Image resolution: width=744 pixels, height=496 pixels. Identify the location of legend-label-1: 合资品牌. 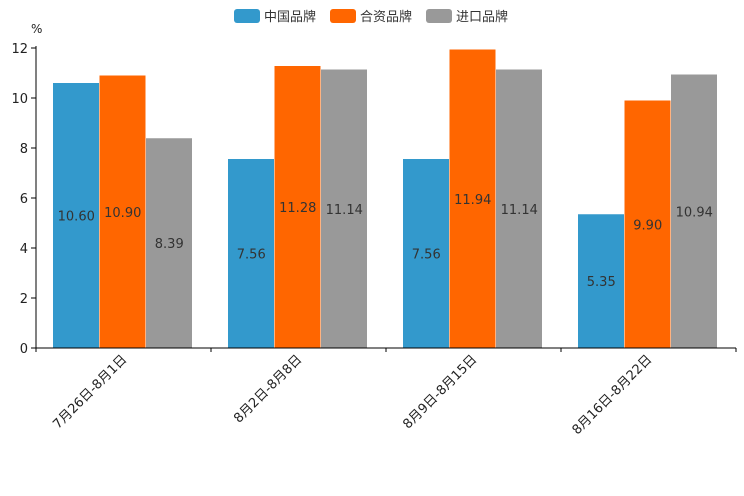
(386, 17).